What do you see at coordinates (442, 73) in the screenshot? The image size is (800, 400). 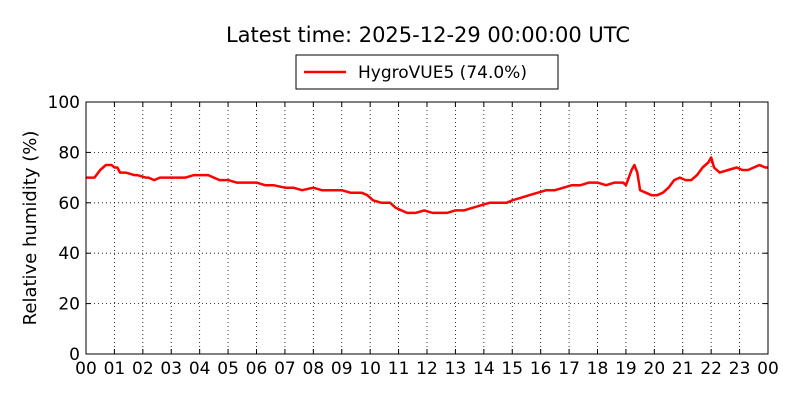 I see `legend-label: HygroVUE5 (74.0%)` at bounding box center [442, 73].